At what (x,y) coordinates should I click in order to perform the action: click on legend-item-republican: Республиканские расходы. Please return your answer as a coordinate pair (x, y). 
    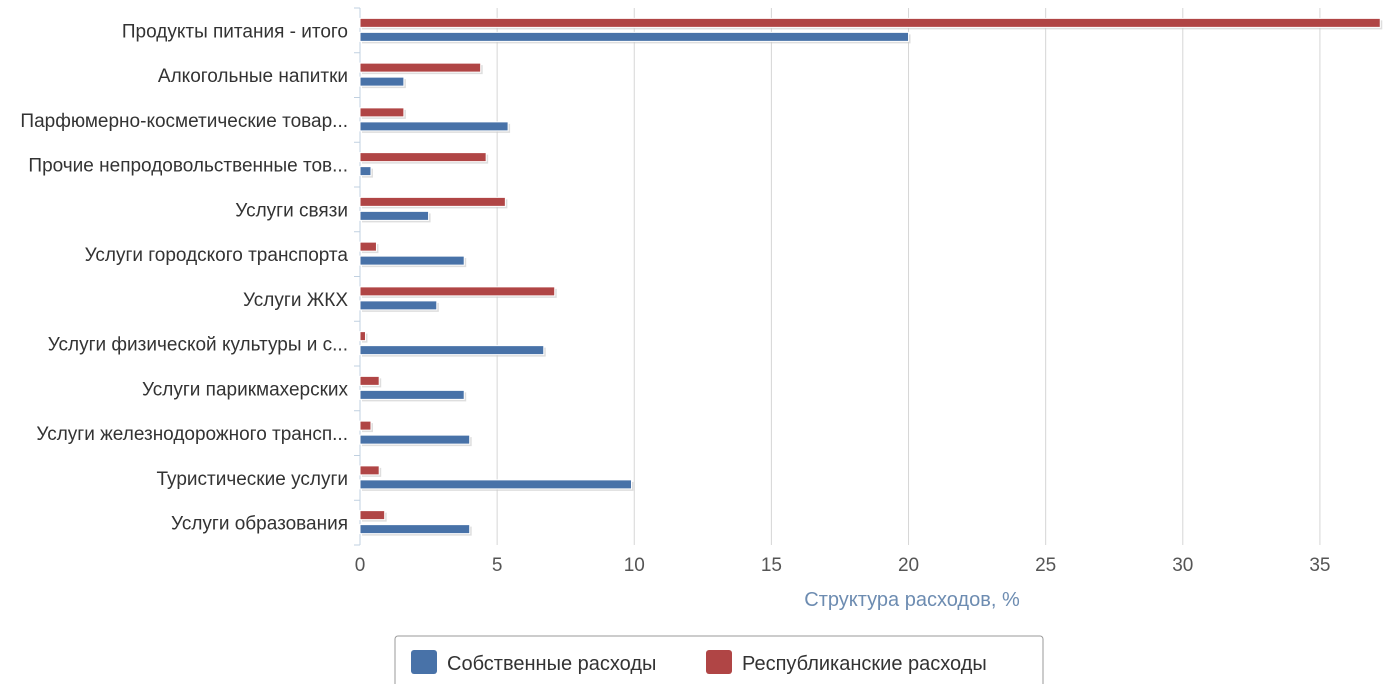
    Looking at the image, I should click on (846, 662).